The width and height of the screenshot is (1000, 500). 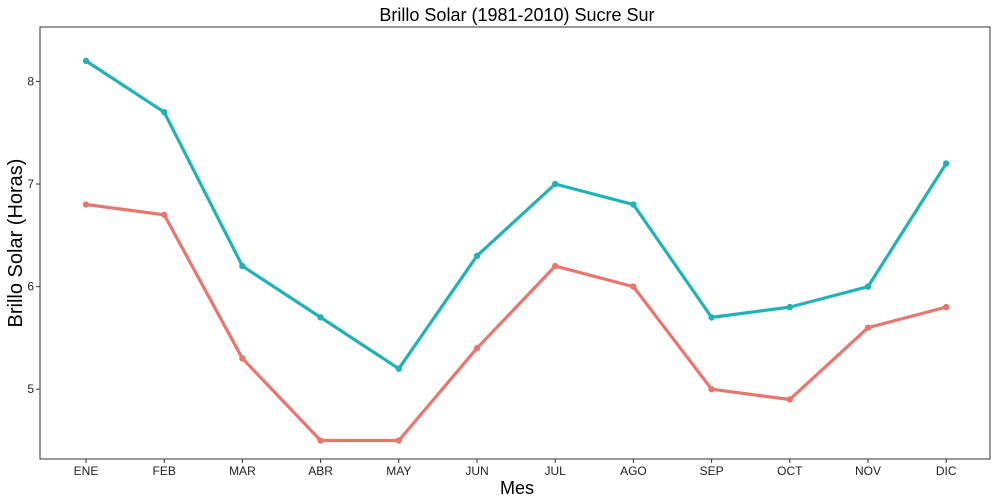 I want to click on x-tick-label: ENE, so click(x=86, y=471).